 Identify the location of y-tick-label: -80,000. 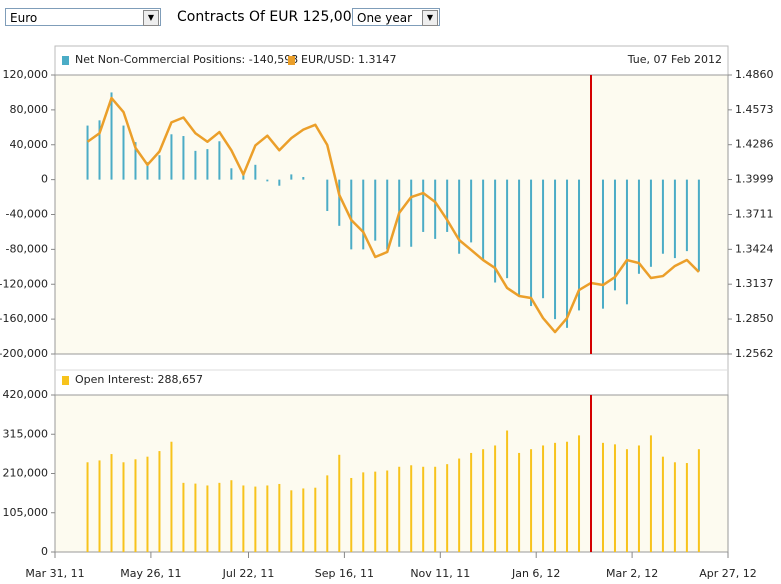
(27, 248).